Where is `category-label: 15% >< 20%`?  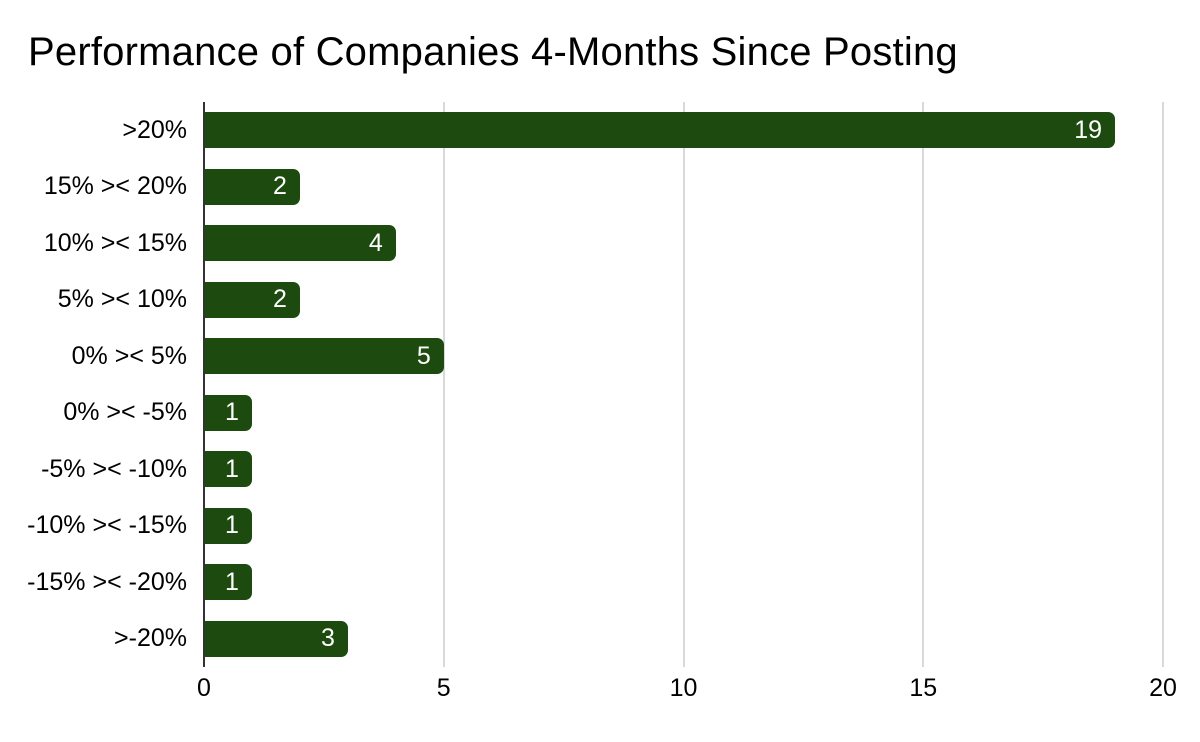 category-label: 15% >< 20% is located at coordinates (115, 186).